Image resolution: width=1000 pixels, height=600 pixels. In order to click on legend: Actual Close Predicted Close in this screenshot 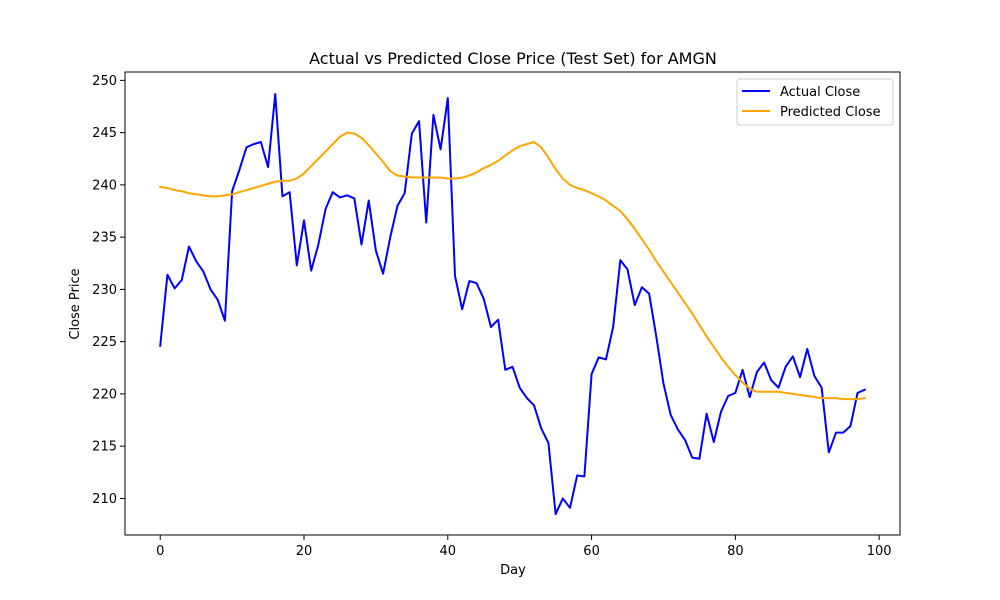, I will do `click(815, 102)`.